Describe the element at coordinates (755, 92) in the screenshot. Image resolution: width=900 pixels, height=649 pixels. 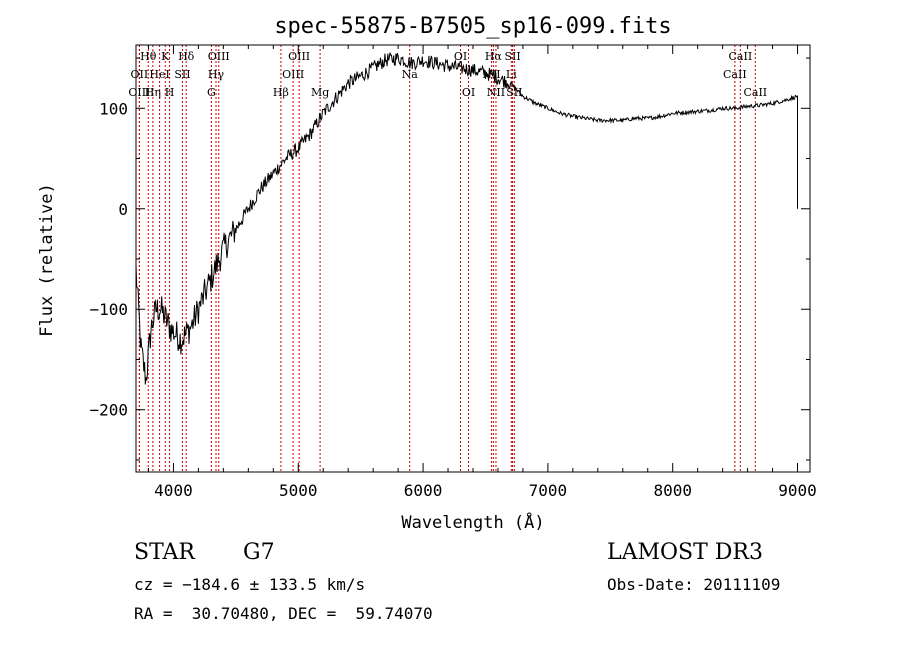
I see `line-label-27: CaII` at that location.